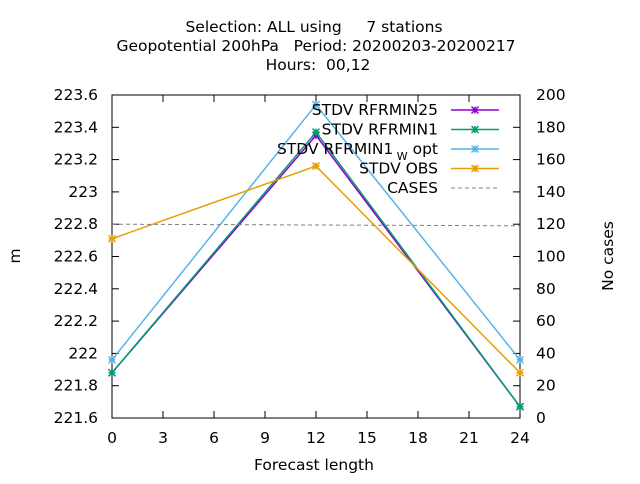  What do you see at coordinates (76, 95) in the screenshot?
I see `y-tick-label: 223.6` at bounding box center [76, 95].